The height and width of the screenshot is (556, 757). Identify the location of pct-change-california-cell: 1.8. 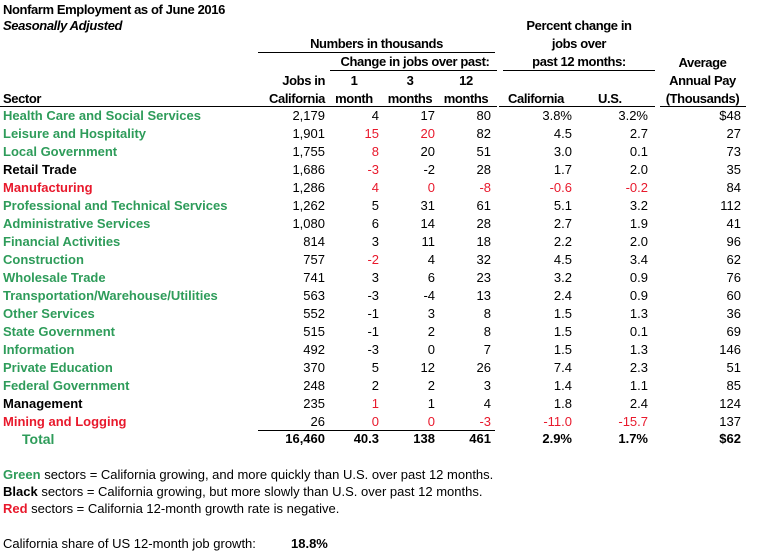
(562, 403).